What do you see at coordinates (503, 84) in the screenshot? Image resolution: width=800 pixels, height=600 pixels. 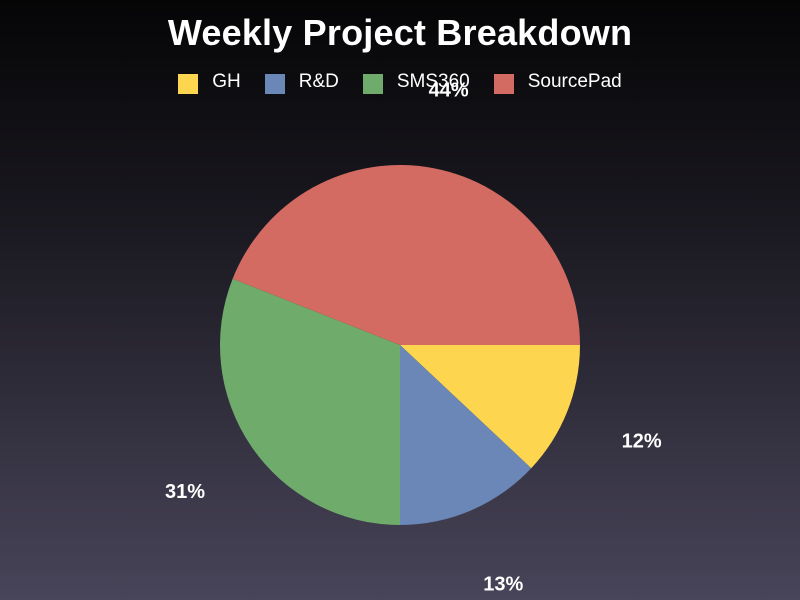 I see `legend-swatch-sourcepad` at bounding box center [503, 84].